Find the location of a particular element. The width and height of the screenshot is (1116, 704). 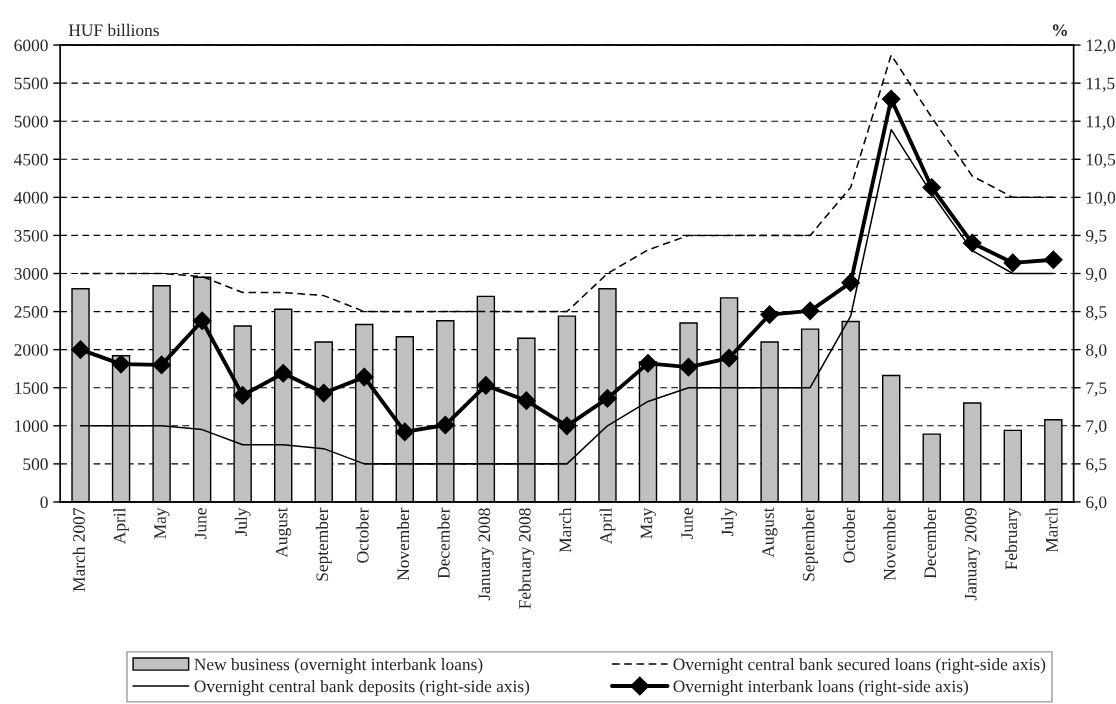

y2-tick-label: 6,0 is located at coordinates (1096, 503).